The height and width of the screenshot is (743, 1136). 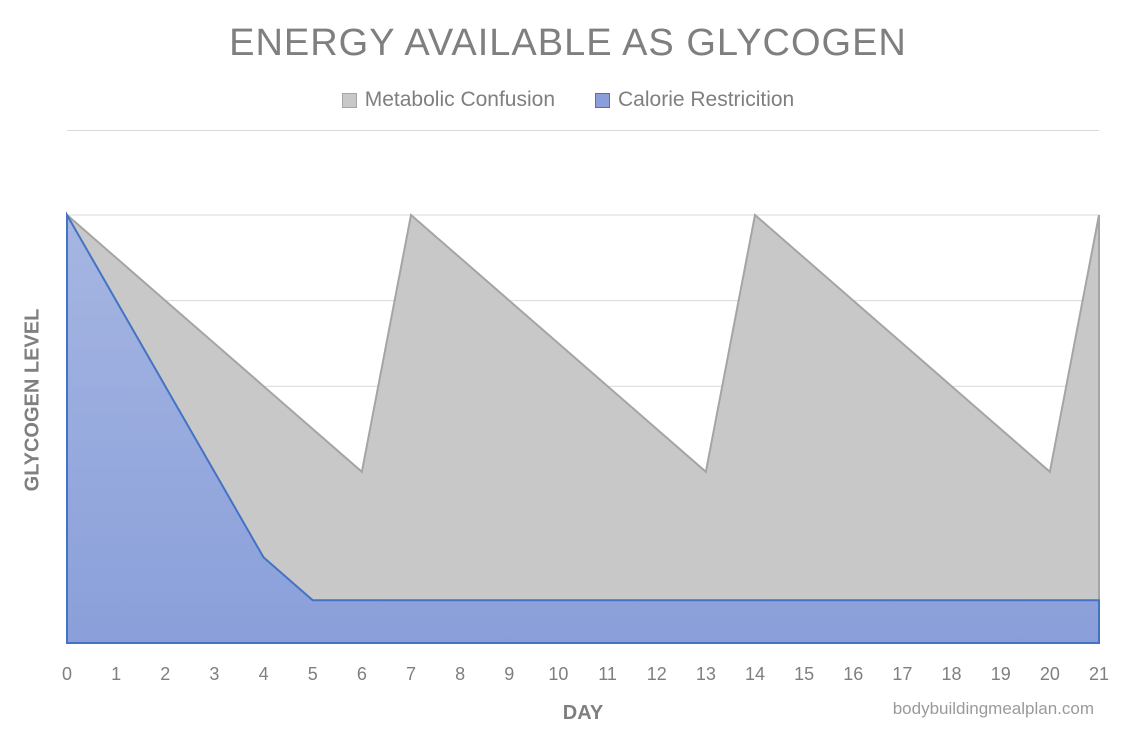 What do you see at coordinates (460, 674) in the screenshot?
I see `x-tick-label: 8` at bounding box center [460, 674].